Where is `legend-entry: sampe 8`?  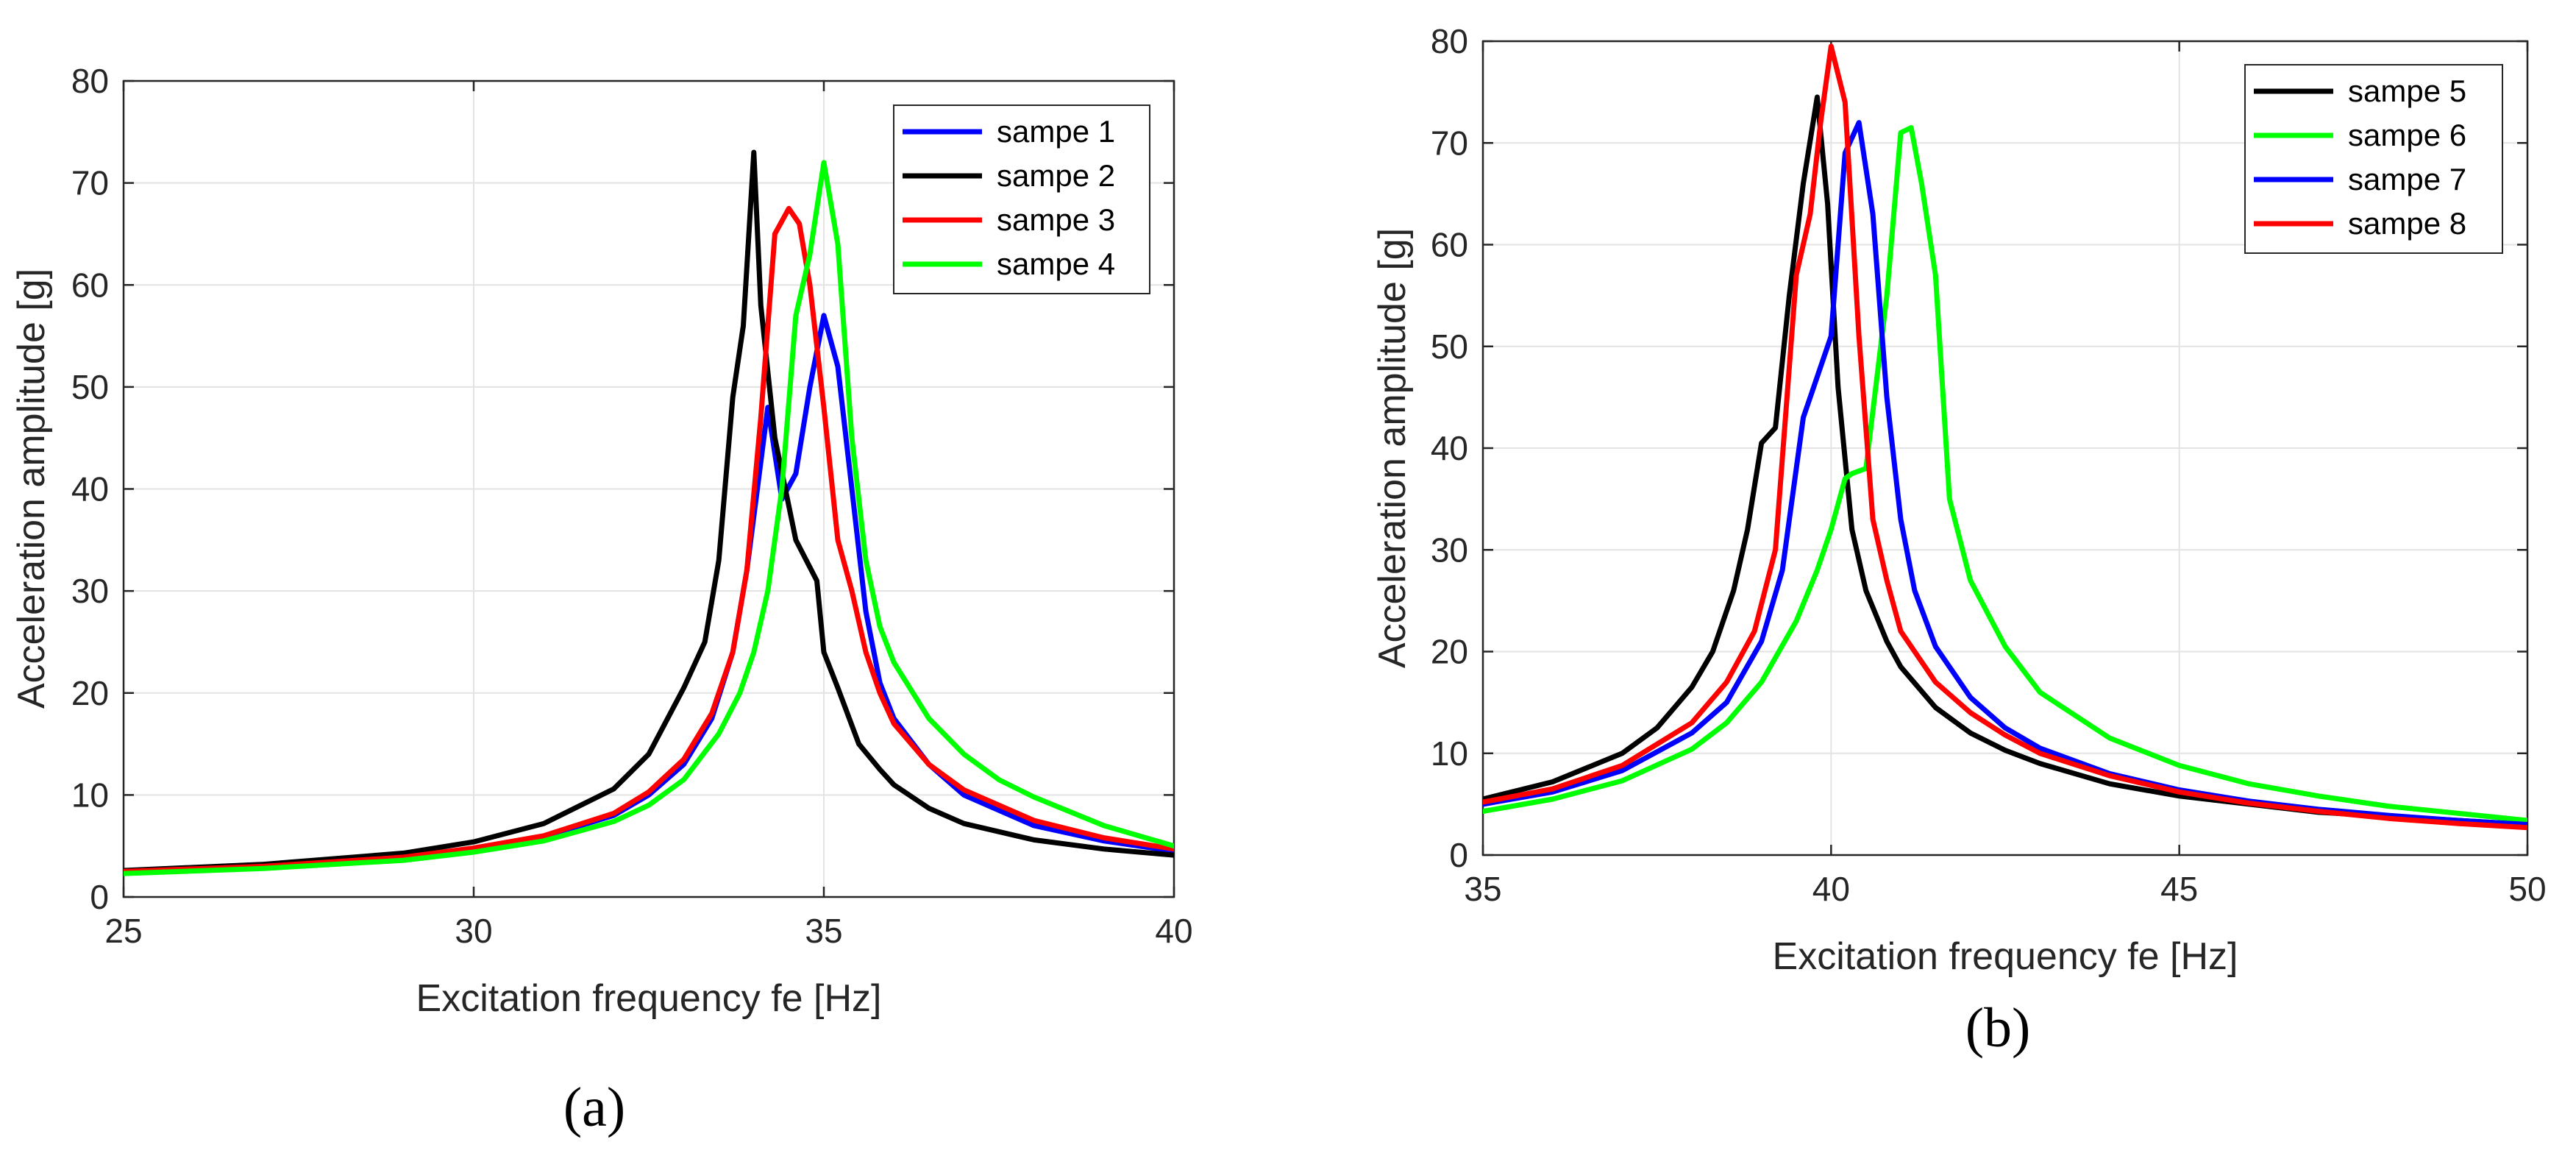
legend-entry: sampe 8 is located at coordinates (2407, 224).